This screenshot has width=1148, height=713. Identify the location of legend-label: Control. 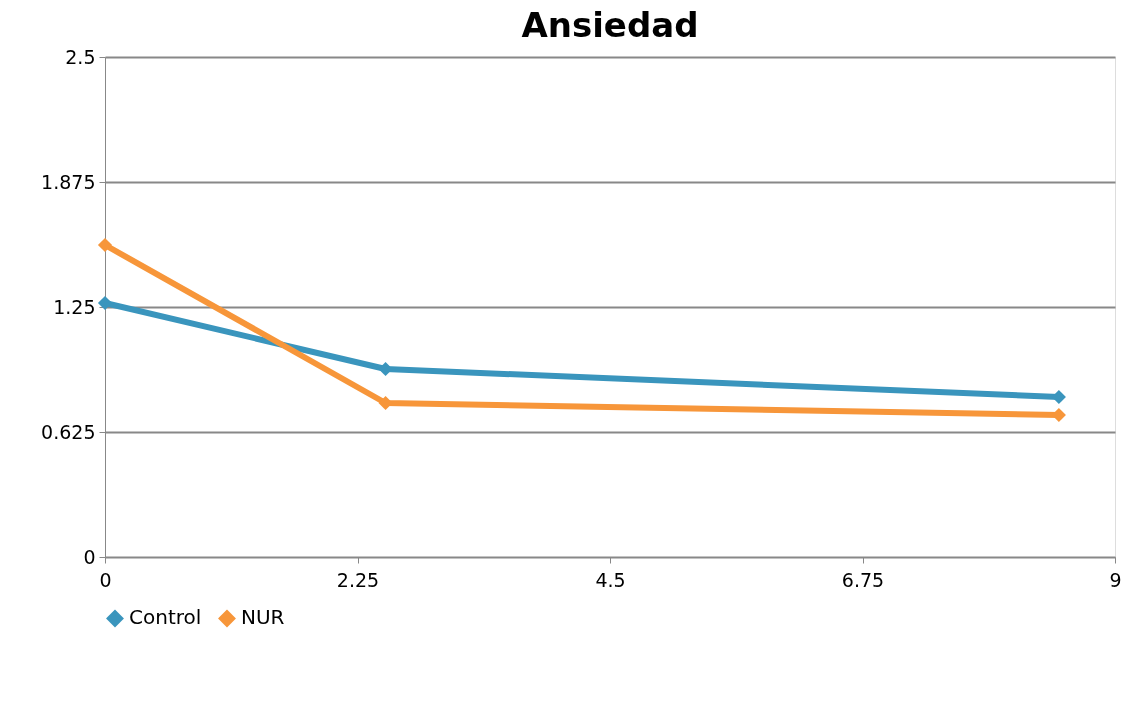
(165, 617).